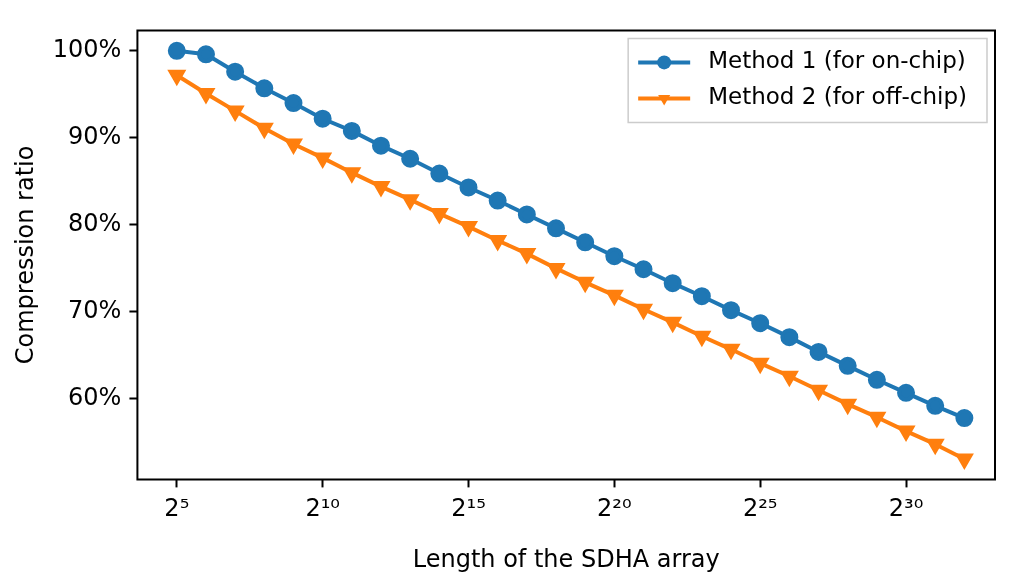 This screenshot has width=1014, height=587. I want to click on y-tick-label: 80%, so click(95, 223).